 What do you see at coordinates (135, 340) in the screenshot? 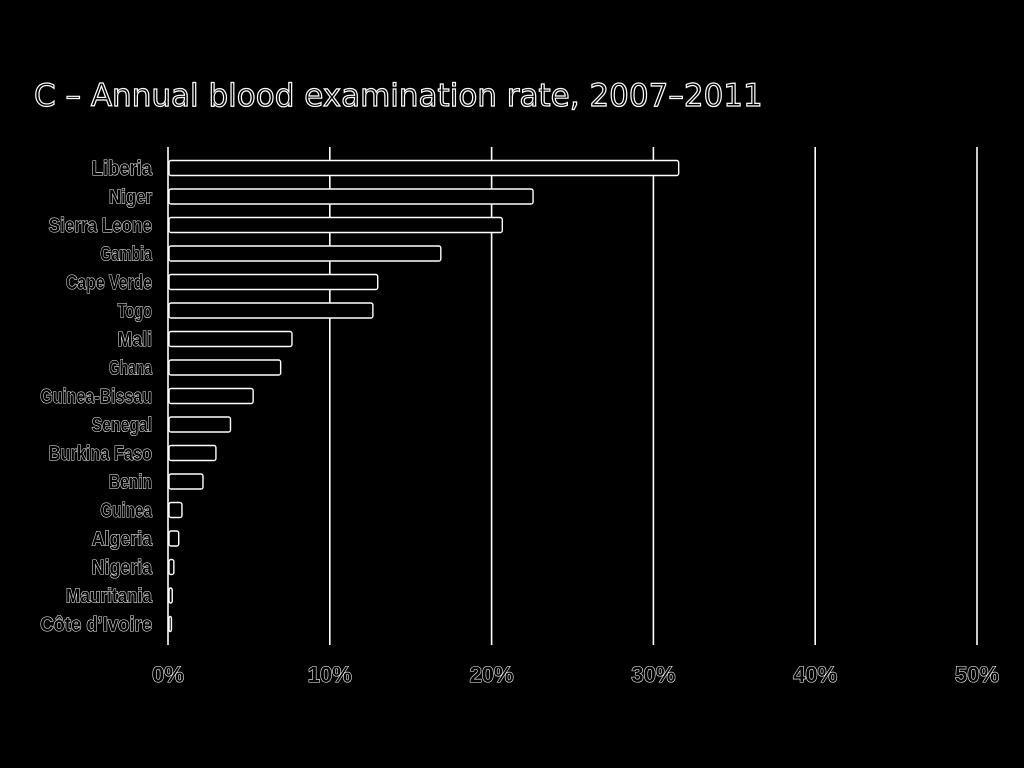
I see `category-label: Mali` at bounding box center [135, 340].